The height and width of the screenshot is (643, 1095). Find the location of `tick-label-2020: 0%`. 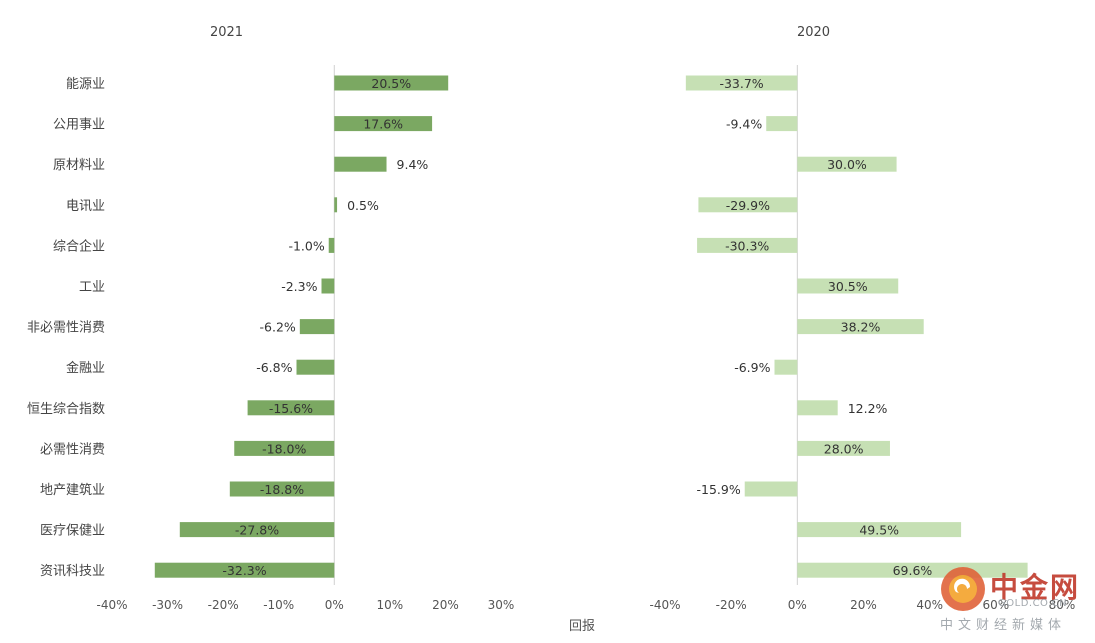

tick-label-2020: 0% is located at coordinates (797, 605).